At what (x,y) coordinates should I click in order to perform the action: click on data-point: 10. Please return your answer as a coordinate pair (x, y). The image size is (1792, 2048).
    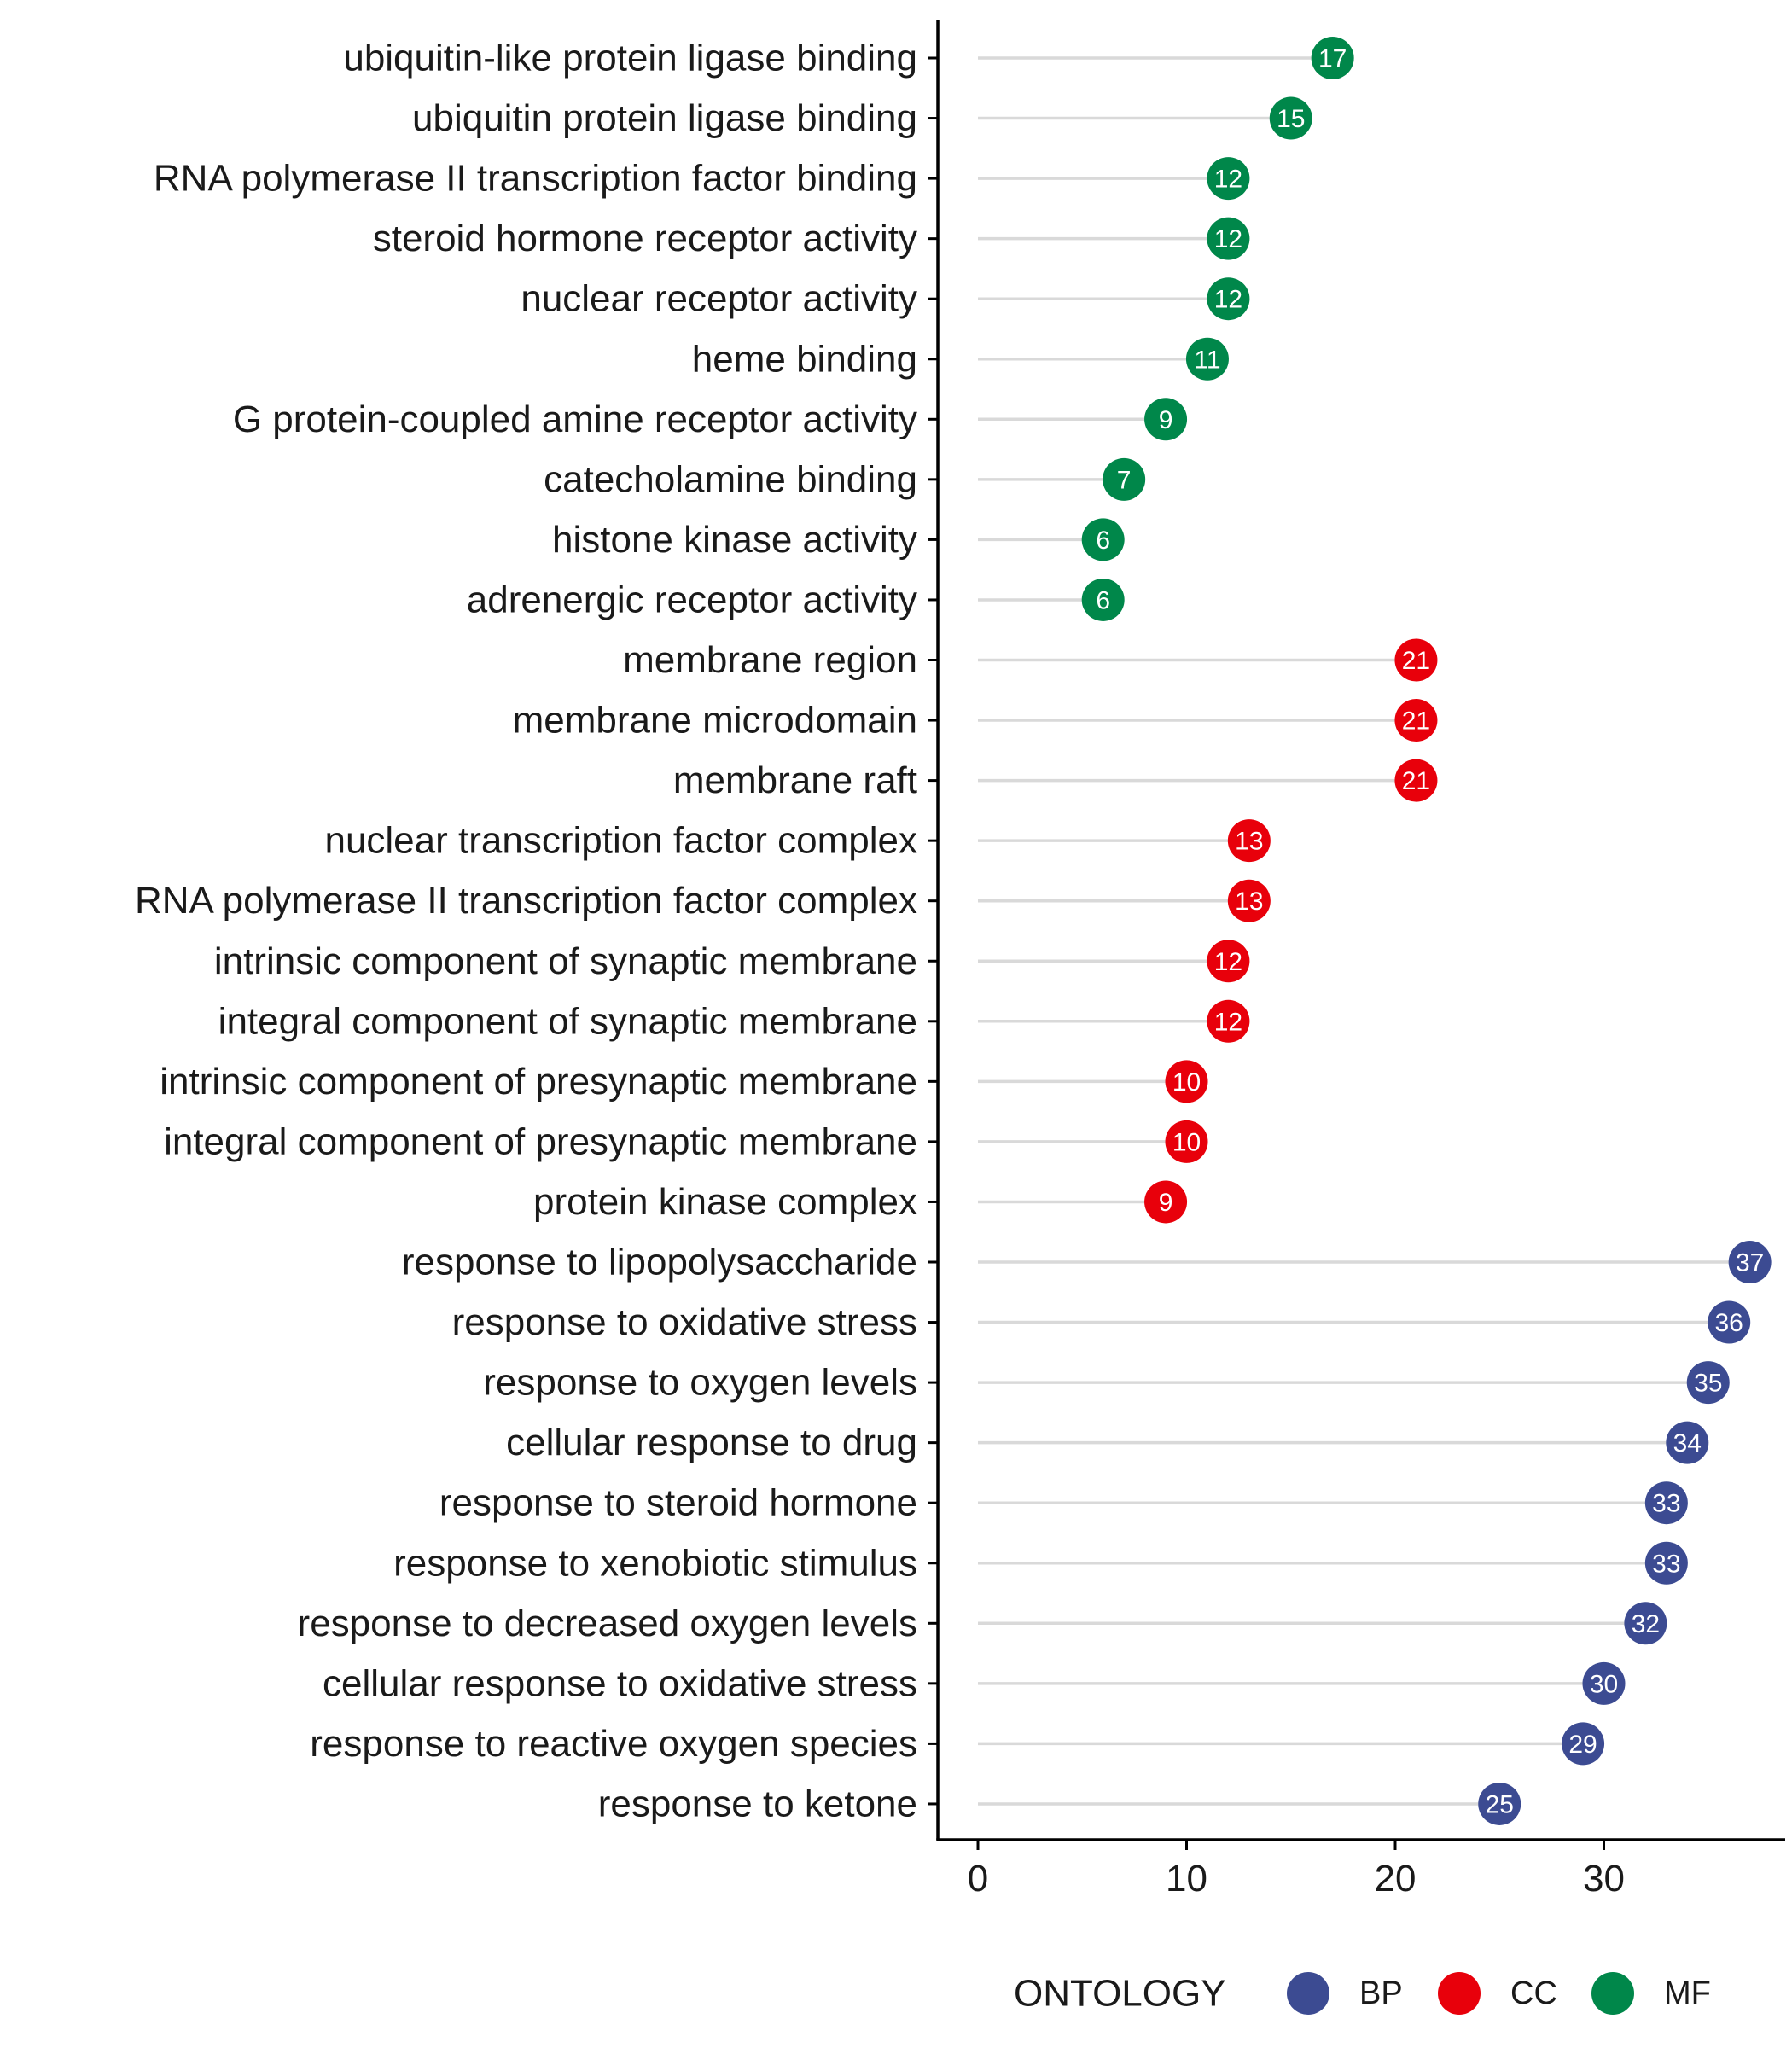
    Looking at the image, I should click on (1186, 1141).